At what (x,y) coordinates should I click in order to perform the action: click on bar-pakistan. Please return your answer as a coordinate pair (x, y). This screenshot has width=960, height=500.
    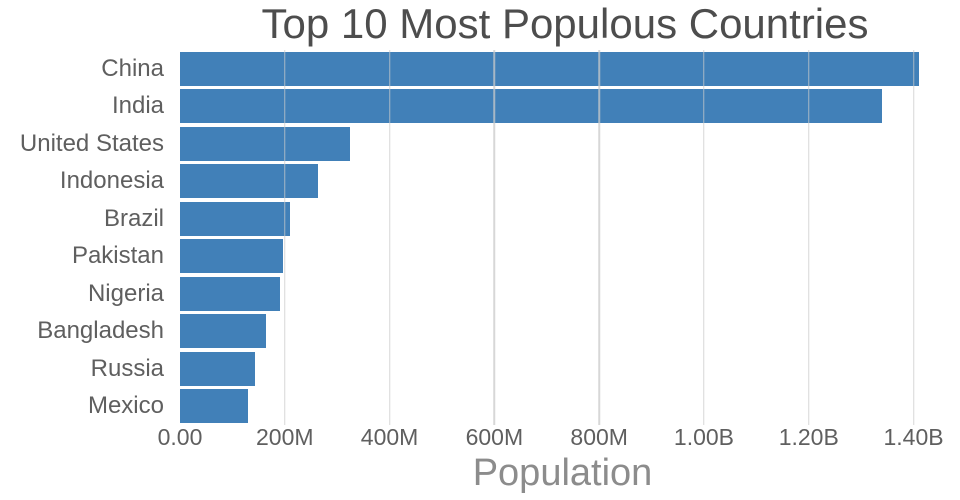
    Looking at the image, I should click on (232, 256).